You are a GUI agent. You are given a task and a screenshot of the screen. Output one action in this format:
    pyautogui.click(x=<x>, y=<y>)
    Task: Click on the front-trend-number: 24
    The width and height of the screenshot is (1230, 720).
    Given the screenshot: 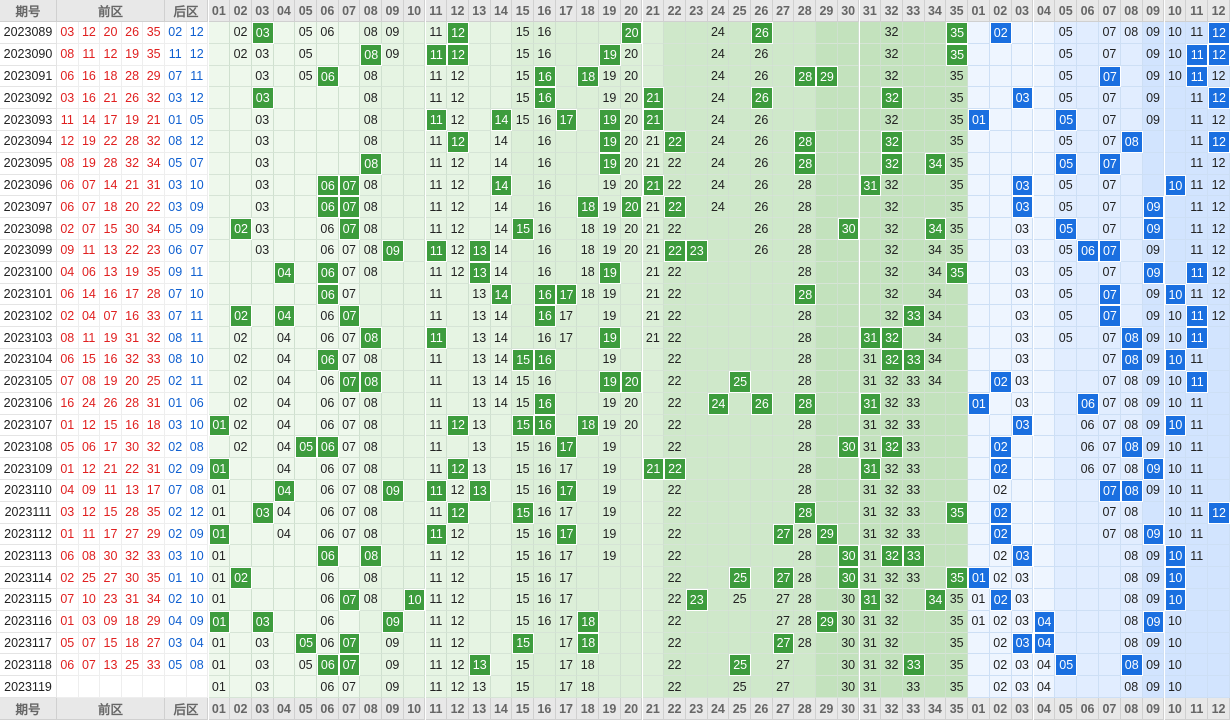 What is the action you would take?
    pyautogui.click(x=718, y=98)
    